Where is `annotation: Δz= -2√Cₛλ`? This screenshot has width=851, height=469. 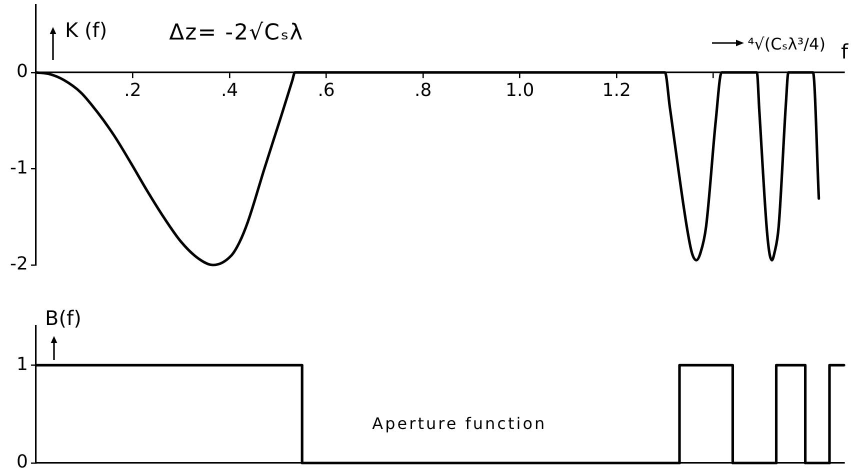
annotation: Δz= -2√Cₛλ is located at coordinates (236, 33).